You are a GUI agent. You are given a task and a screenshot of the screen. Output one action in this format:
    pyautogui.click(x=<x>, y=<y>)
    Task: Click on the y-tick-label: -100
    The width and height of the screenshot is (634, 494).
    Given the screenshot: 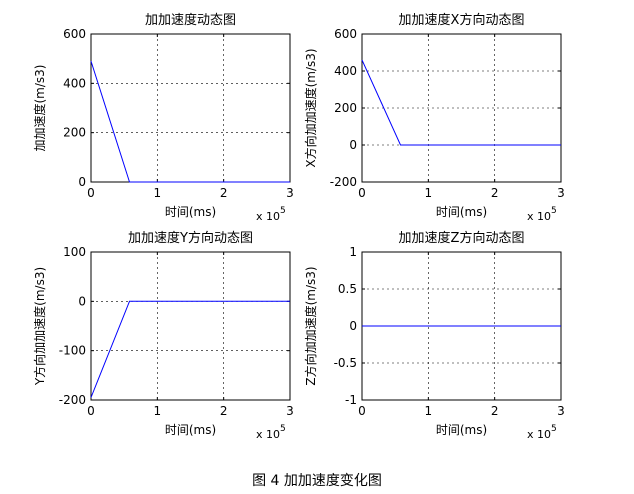 What is the action you would take?
    pyautogui.click(x=72, y=351)
    